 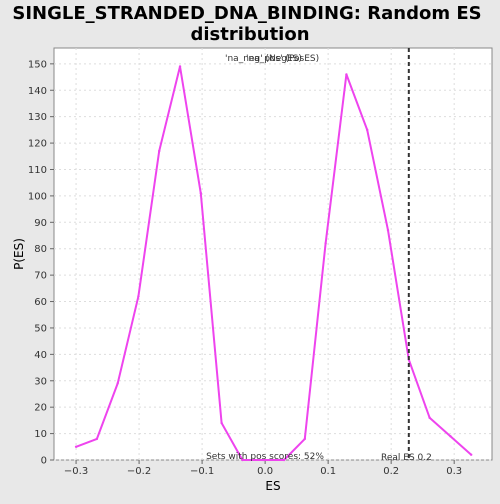 I want to click on legend-neg-label: 'na_neg' (NegES), so click(x=263, y=59).